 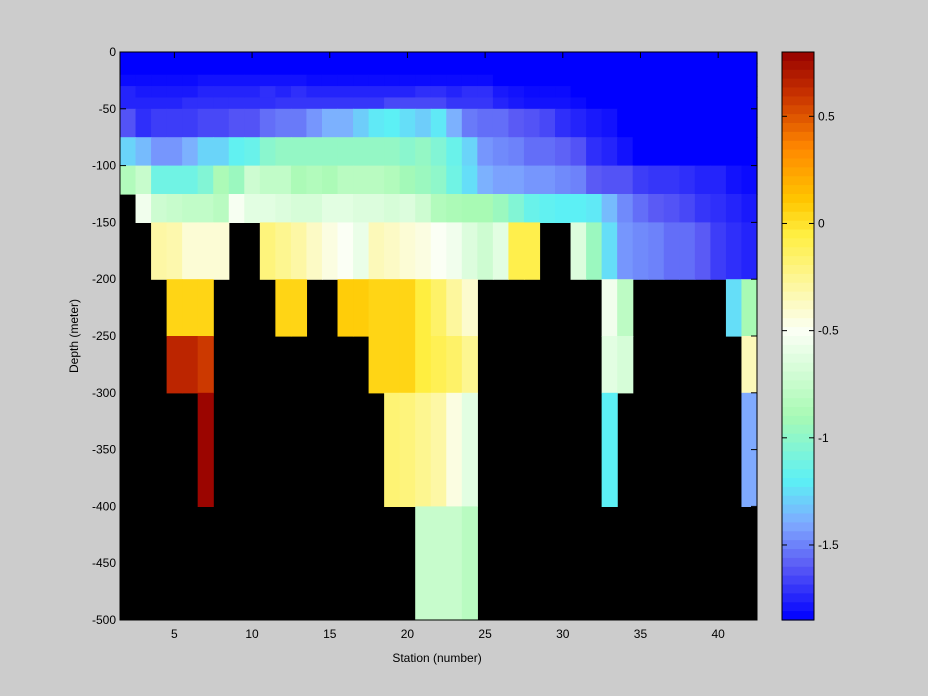 I want to click on y-axis-label: Depth (meter), so click(x=74, y=336).